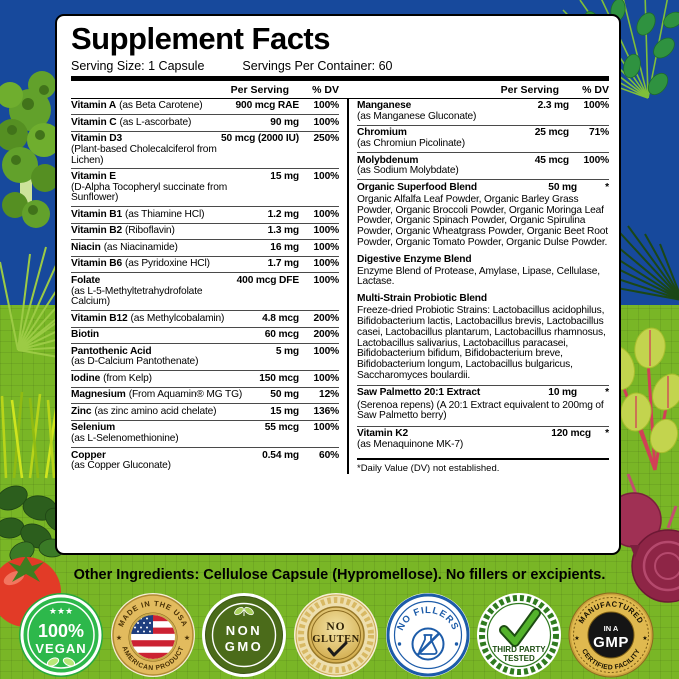 This screenshot has height=679, width=679. I want to click on third-party-label: THIRD PARTY, so click(520, 649).